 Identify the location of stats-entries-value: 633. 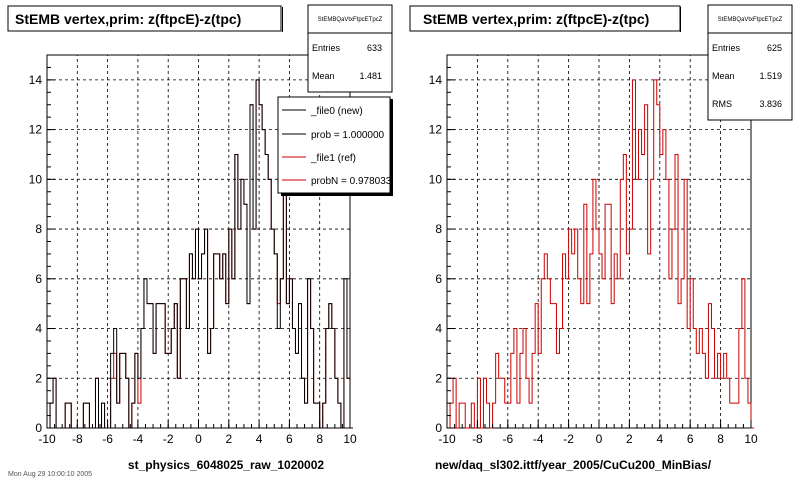
(374, 48).